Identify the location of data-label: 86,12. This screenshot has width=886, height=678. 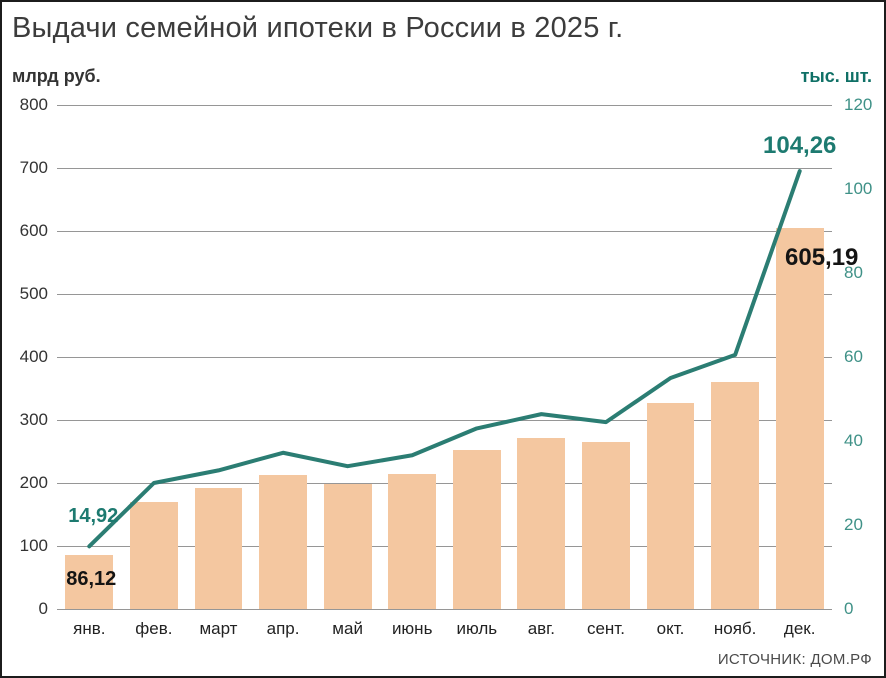
(91, 578).